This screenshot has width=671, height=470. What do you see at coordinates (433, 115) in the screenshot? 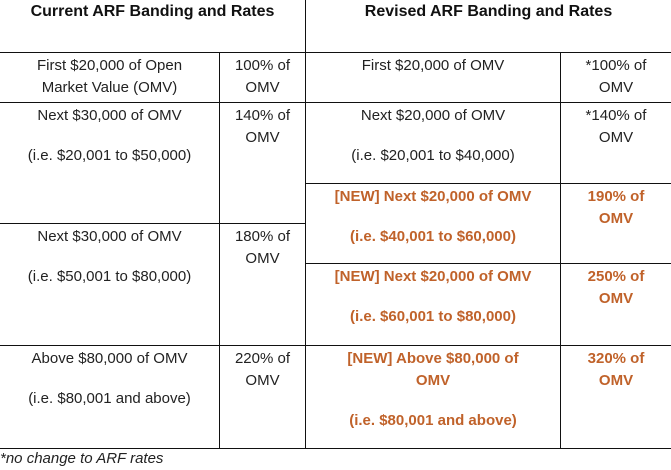
I see `band-text: Next $20,000 of OMV` at bounding box center [433, 115].